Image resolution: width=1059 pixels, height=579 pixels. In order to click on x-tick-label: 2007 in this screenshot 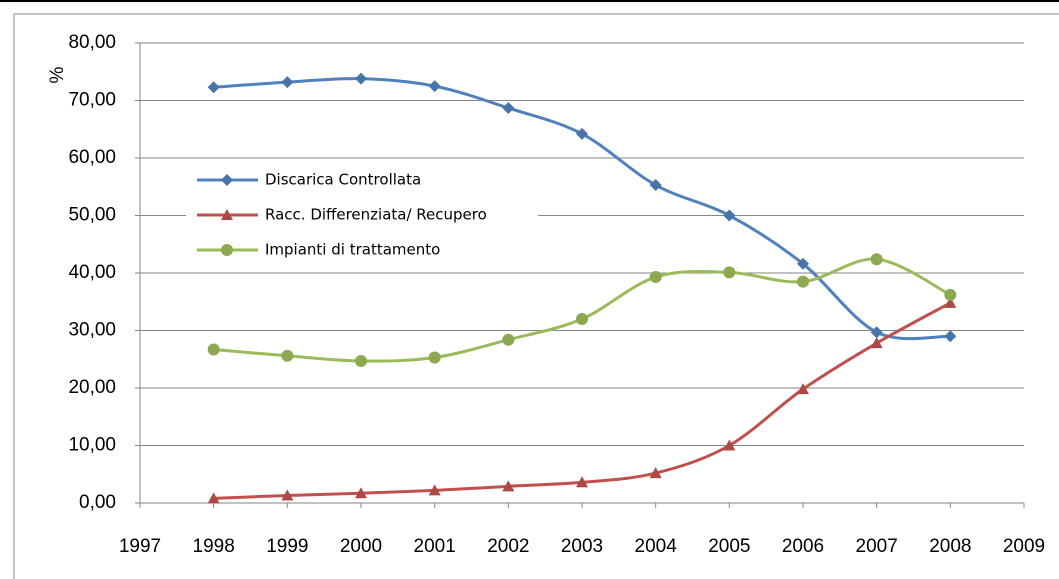, I will do `click(877, 546)`.